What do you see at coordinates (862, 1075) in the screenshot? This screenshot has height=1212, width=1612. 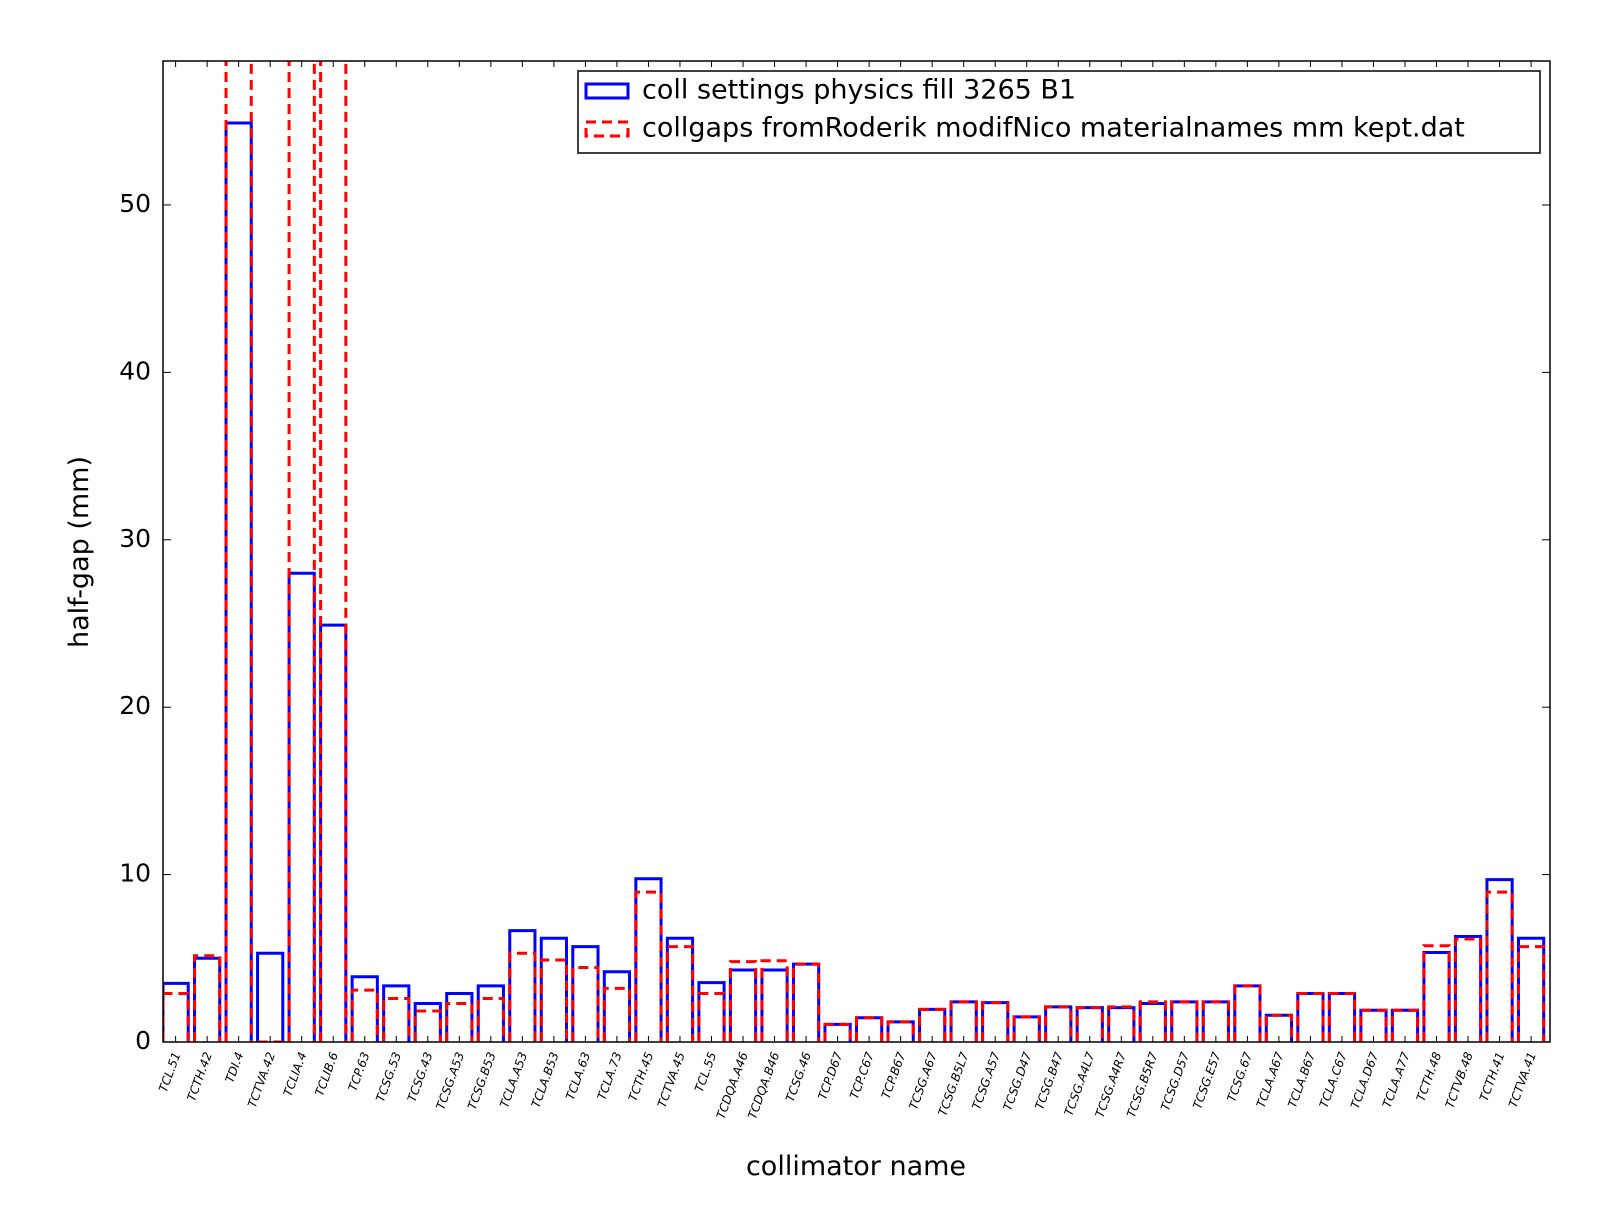 I see `x-tick-label: TCP.C67` at bounding box center [862, 1075].